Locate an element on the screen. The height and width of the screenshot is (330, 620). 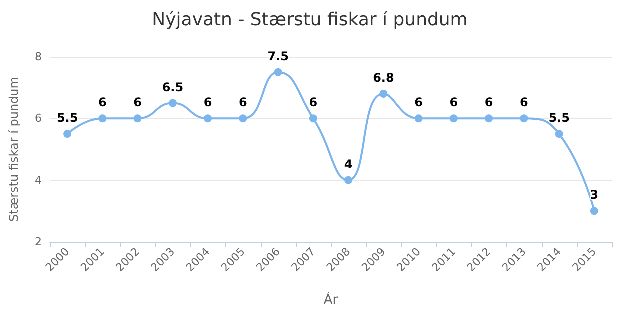
data-label: 3 is located at coordinates (594, 195).